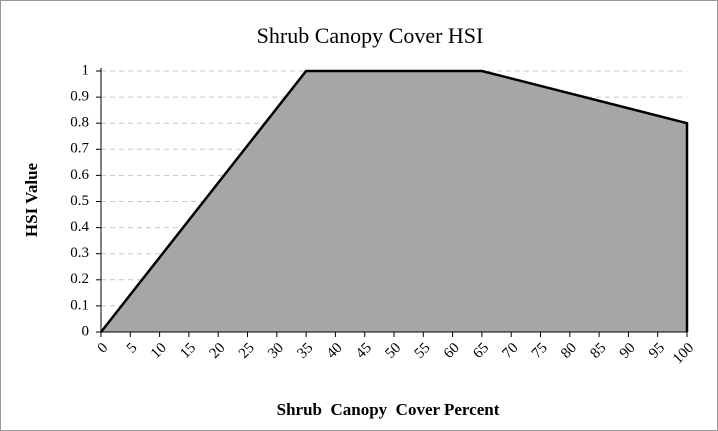 Image resolution: width=718 pixels, height=431 pixels. What do you see at coordinates (86, 331) in the screenshot?
I see `y-tick-label: 0` at bounding box center [86, 331].